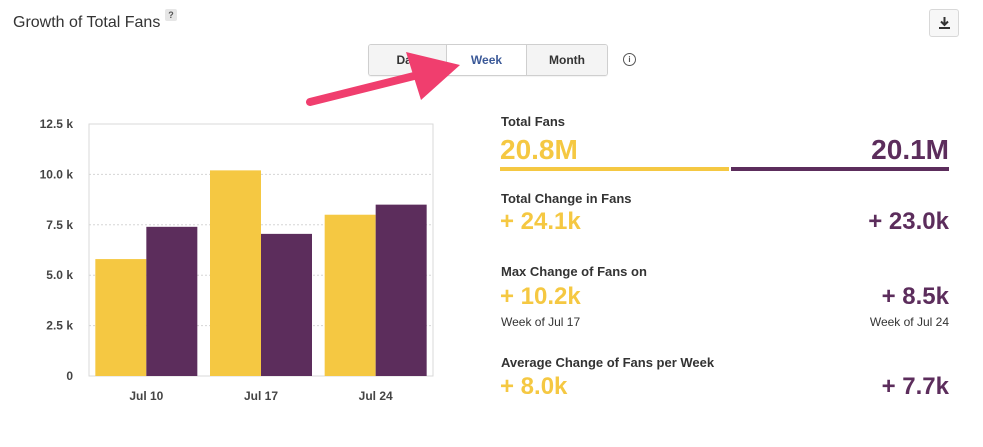  Describe the element at coordinates (566, 198) in the screenshot. I see `total-change-label: Total Change in Fans` at that location.